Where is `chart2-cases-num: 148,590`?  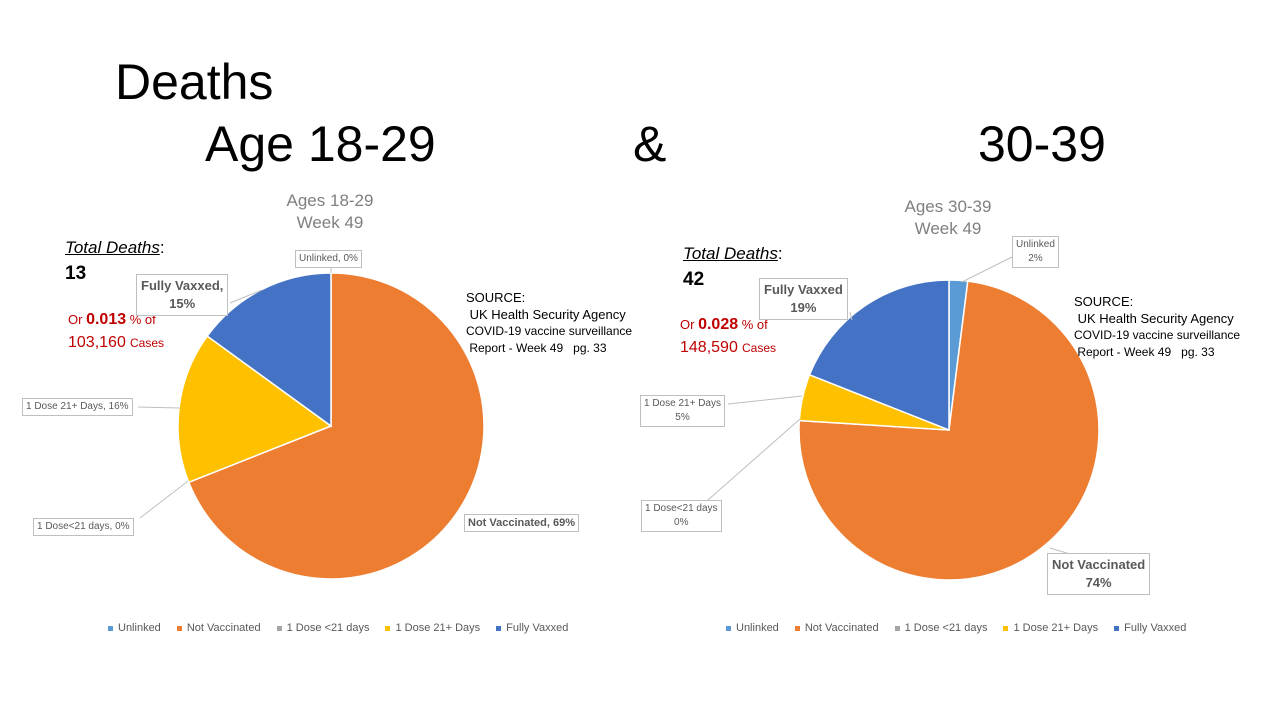 chart2-cases-num: 148,590 is located at coordinates (709, 347).